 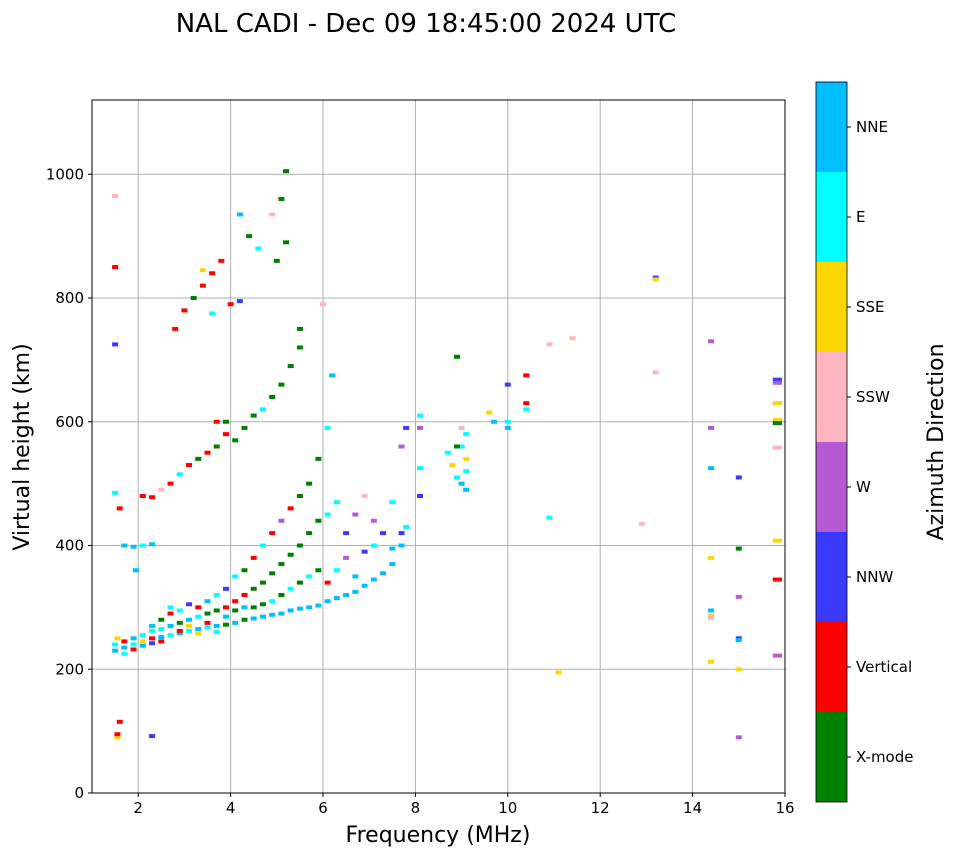 What do you see at coordinates (426, 24) in the screenshot?
I see `chart-title: NAL CADI - Dec 09 18:45:00 2024 UTC` at bounding box center [426, 24].